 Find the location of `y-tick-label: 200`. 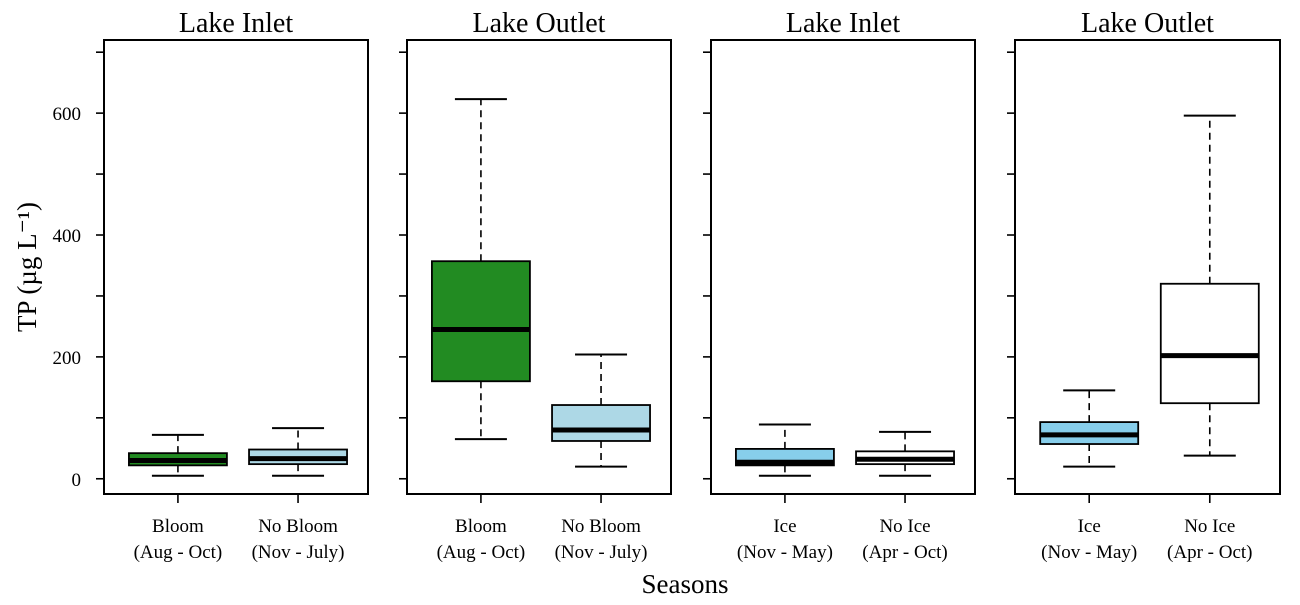

y-tick-label: 200 is located at coordinates (67, 358).